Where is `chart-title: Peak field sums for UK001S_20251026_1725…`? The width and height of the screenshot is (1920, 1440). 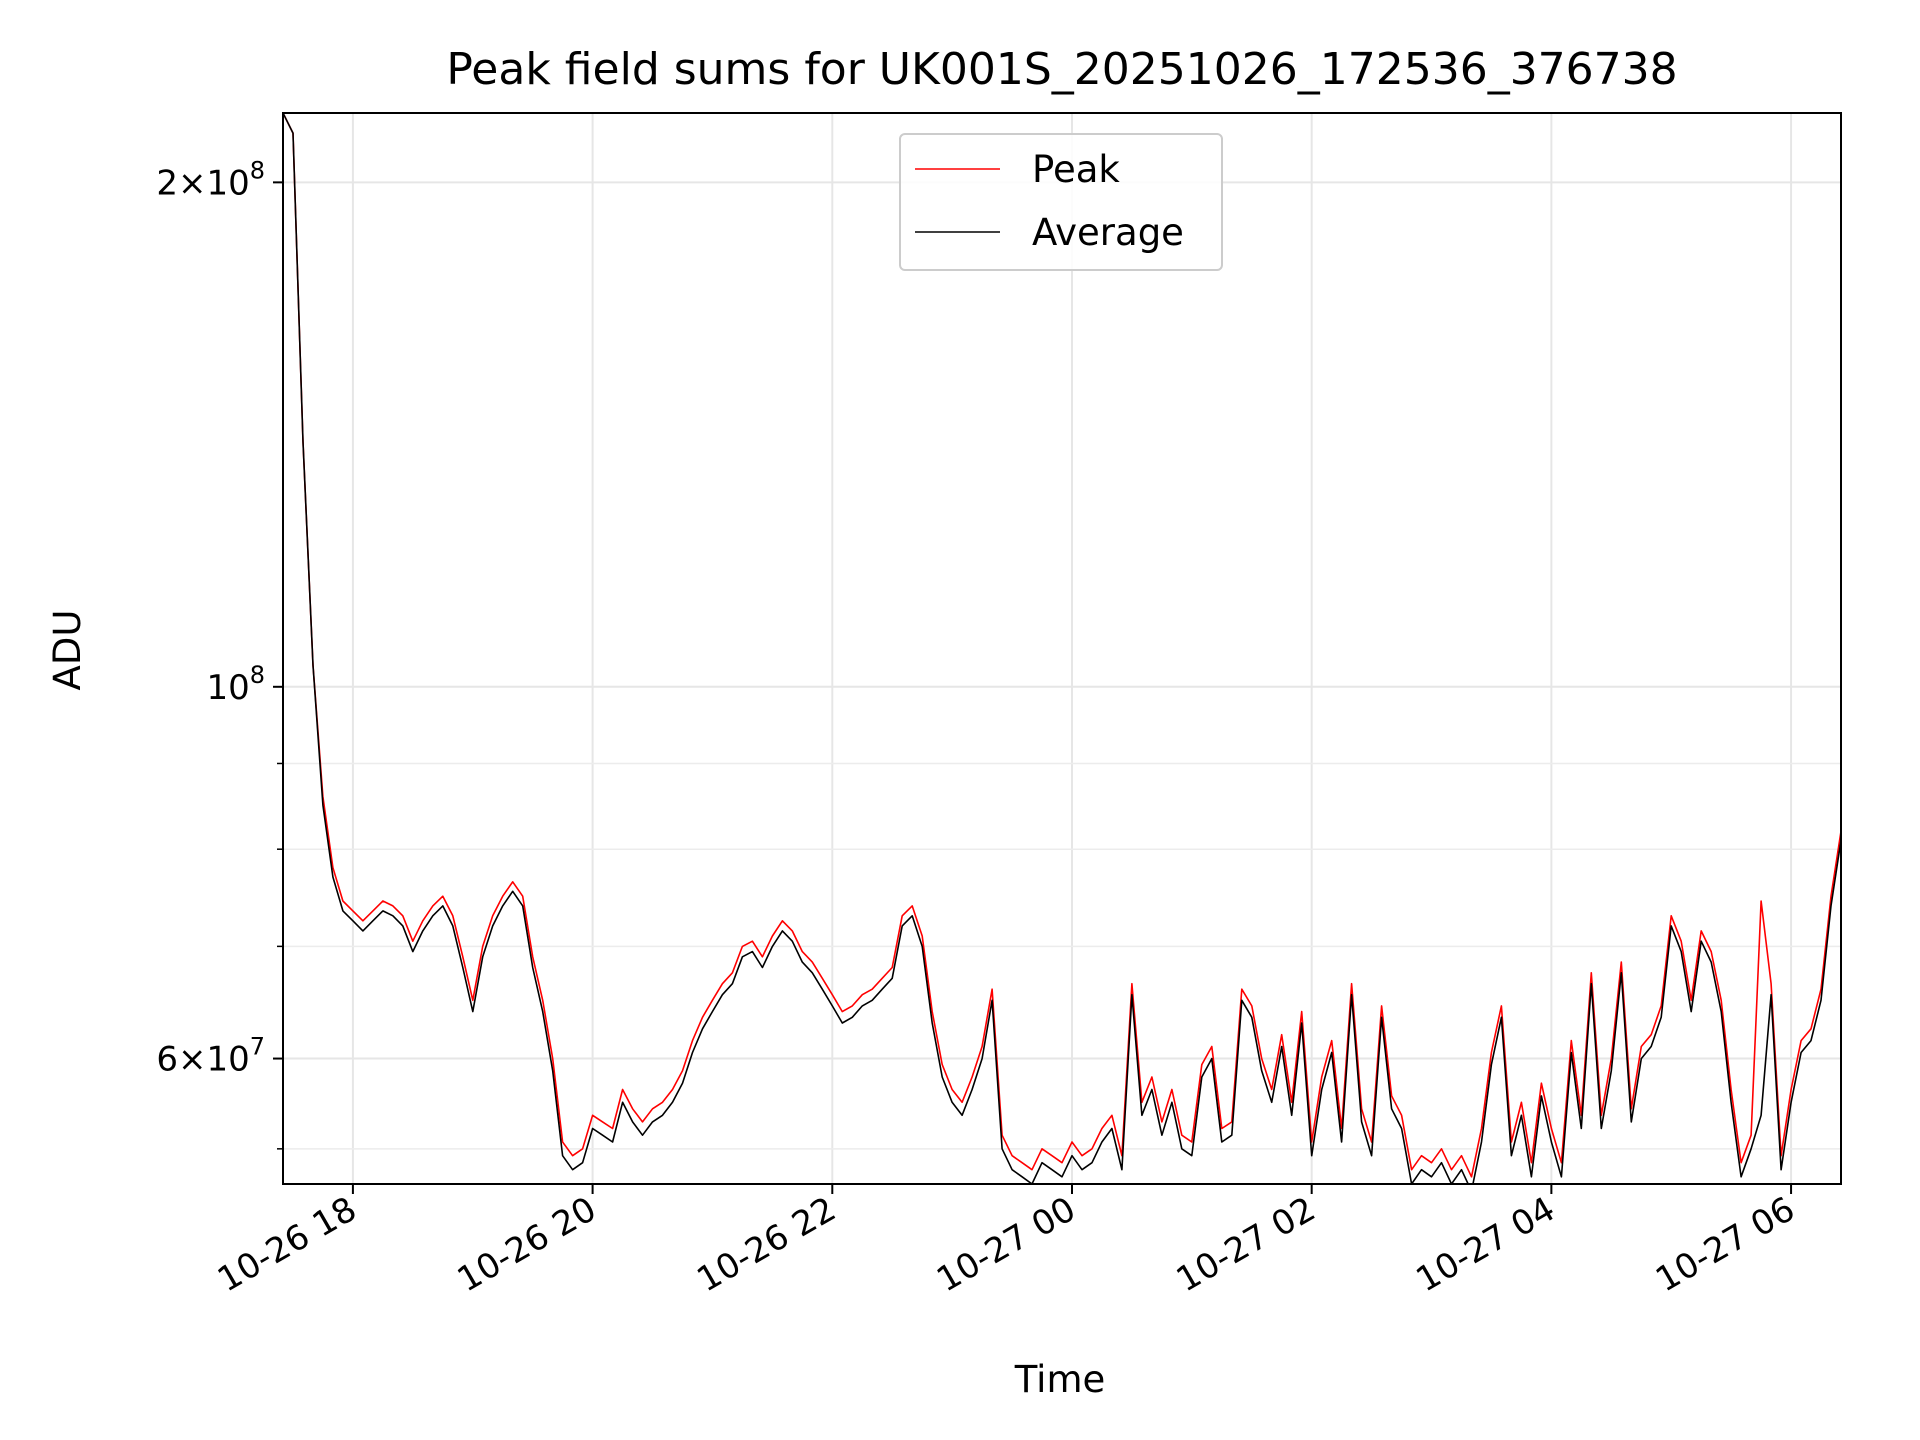
chart-title: Peak field sums for UK001S_20251026_1725… is located at coordinates (1061, 69).